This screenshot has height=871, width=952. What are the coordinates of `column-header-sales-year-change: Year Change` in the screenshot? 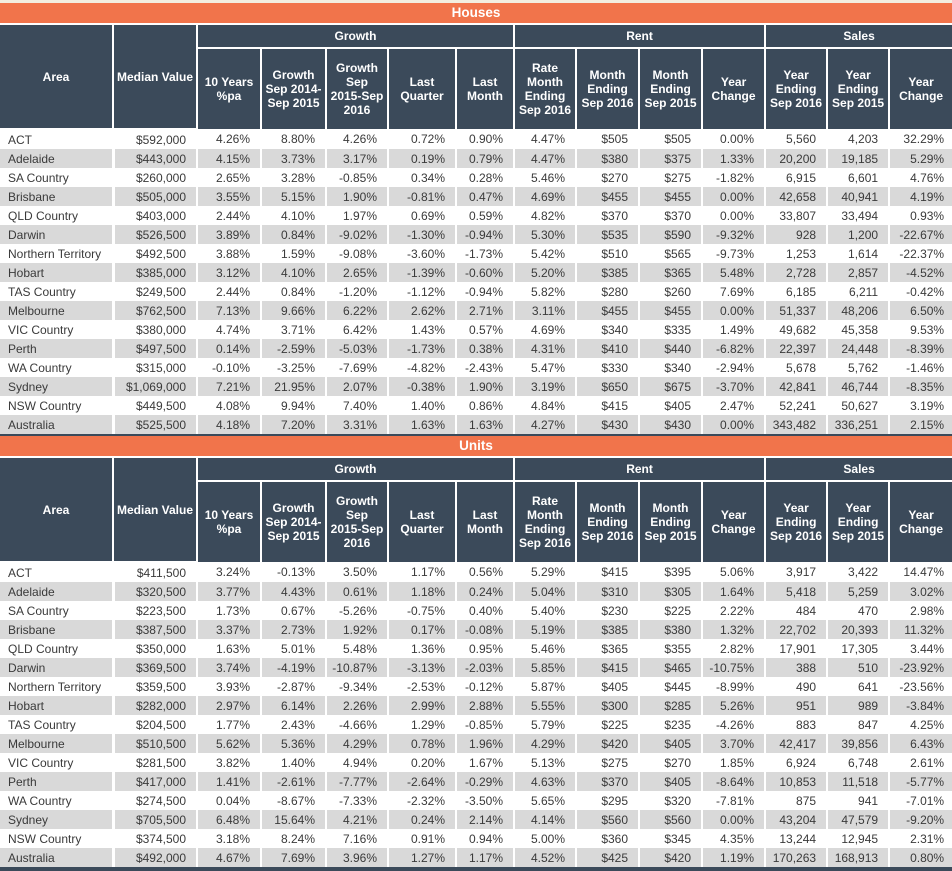 It's located at (920, 521).